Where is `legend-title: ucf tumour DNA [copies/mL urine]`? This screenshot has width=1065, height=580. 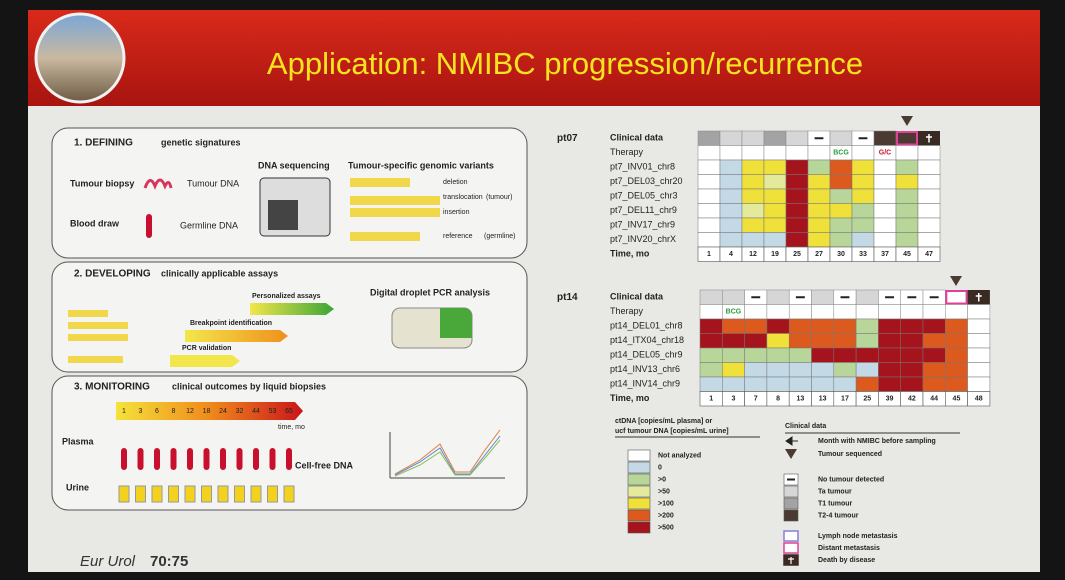
legend-title: ucf tumour DNA [copies/mL urine] is located at coordinates (672, 431).